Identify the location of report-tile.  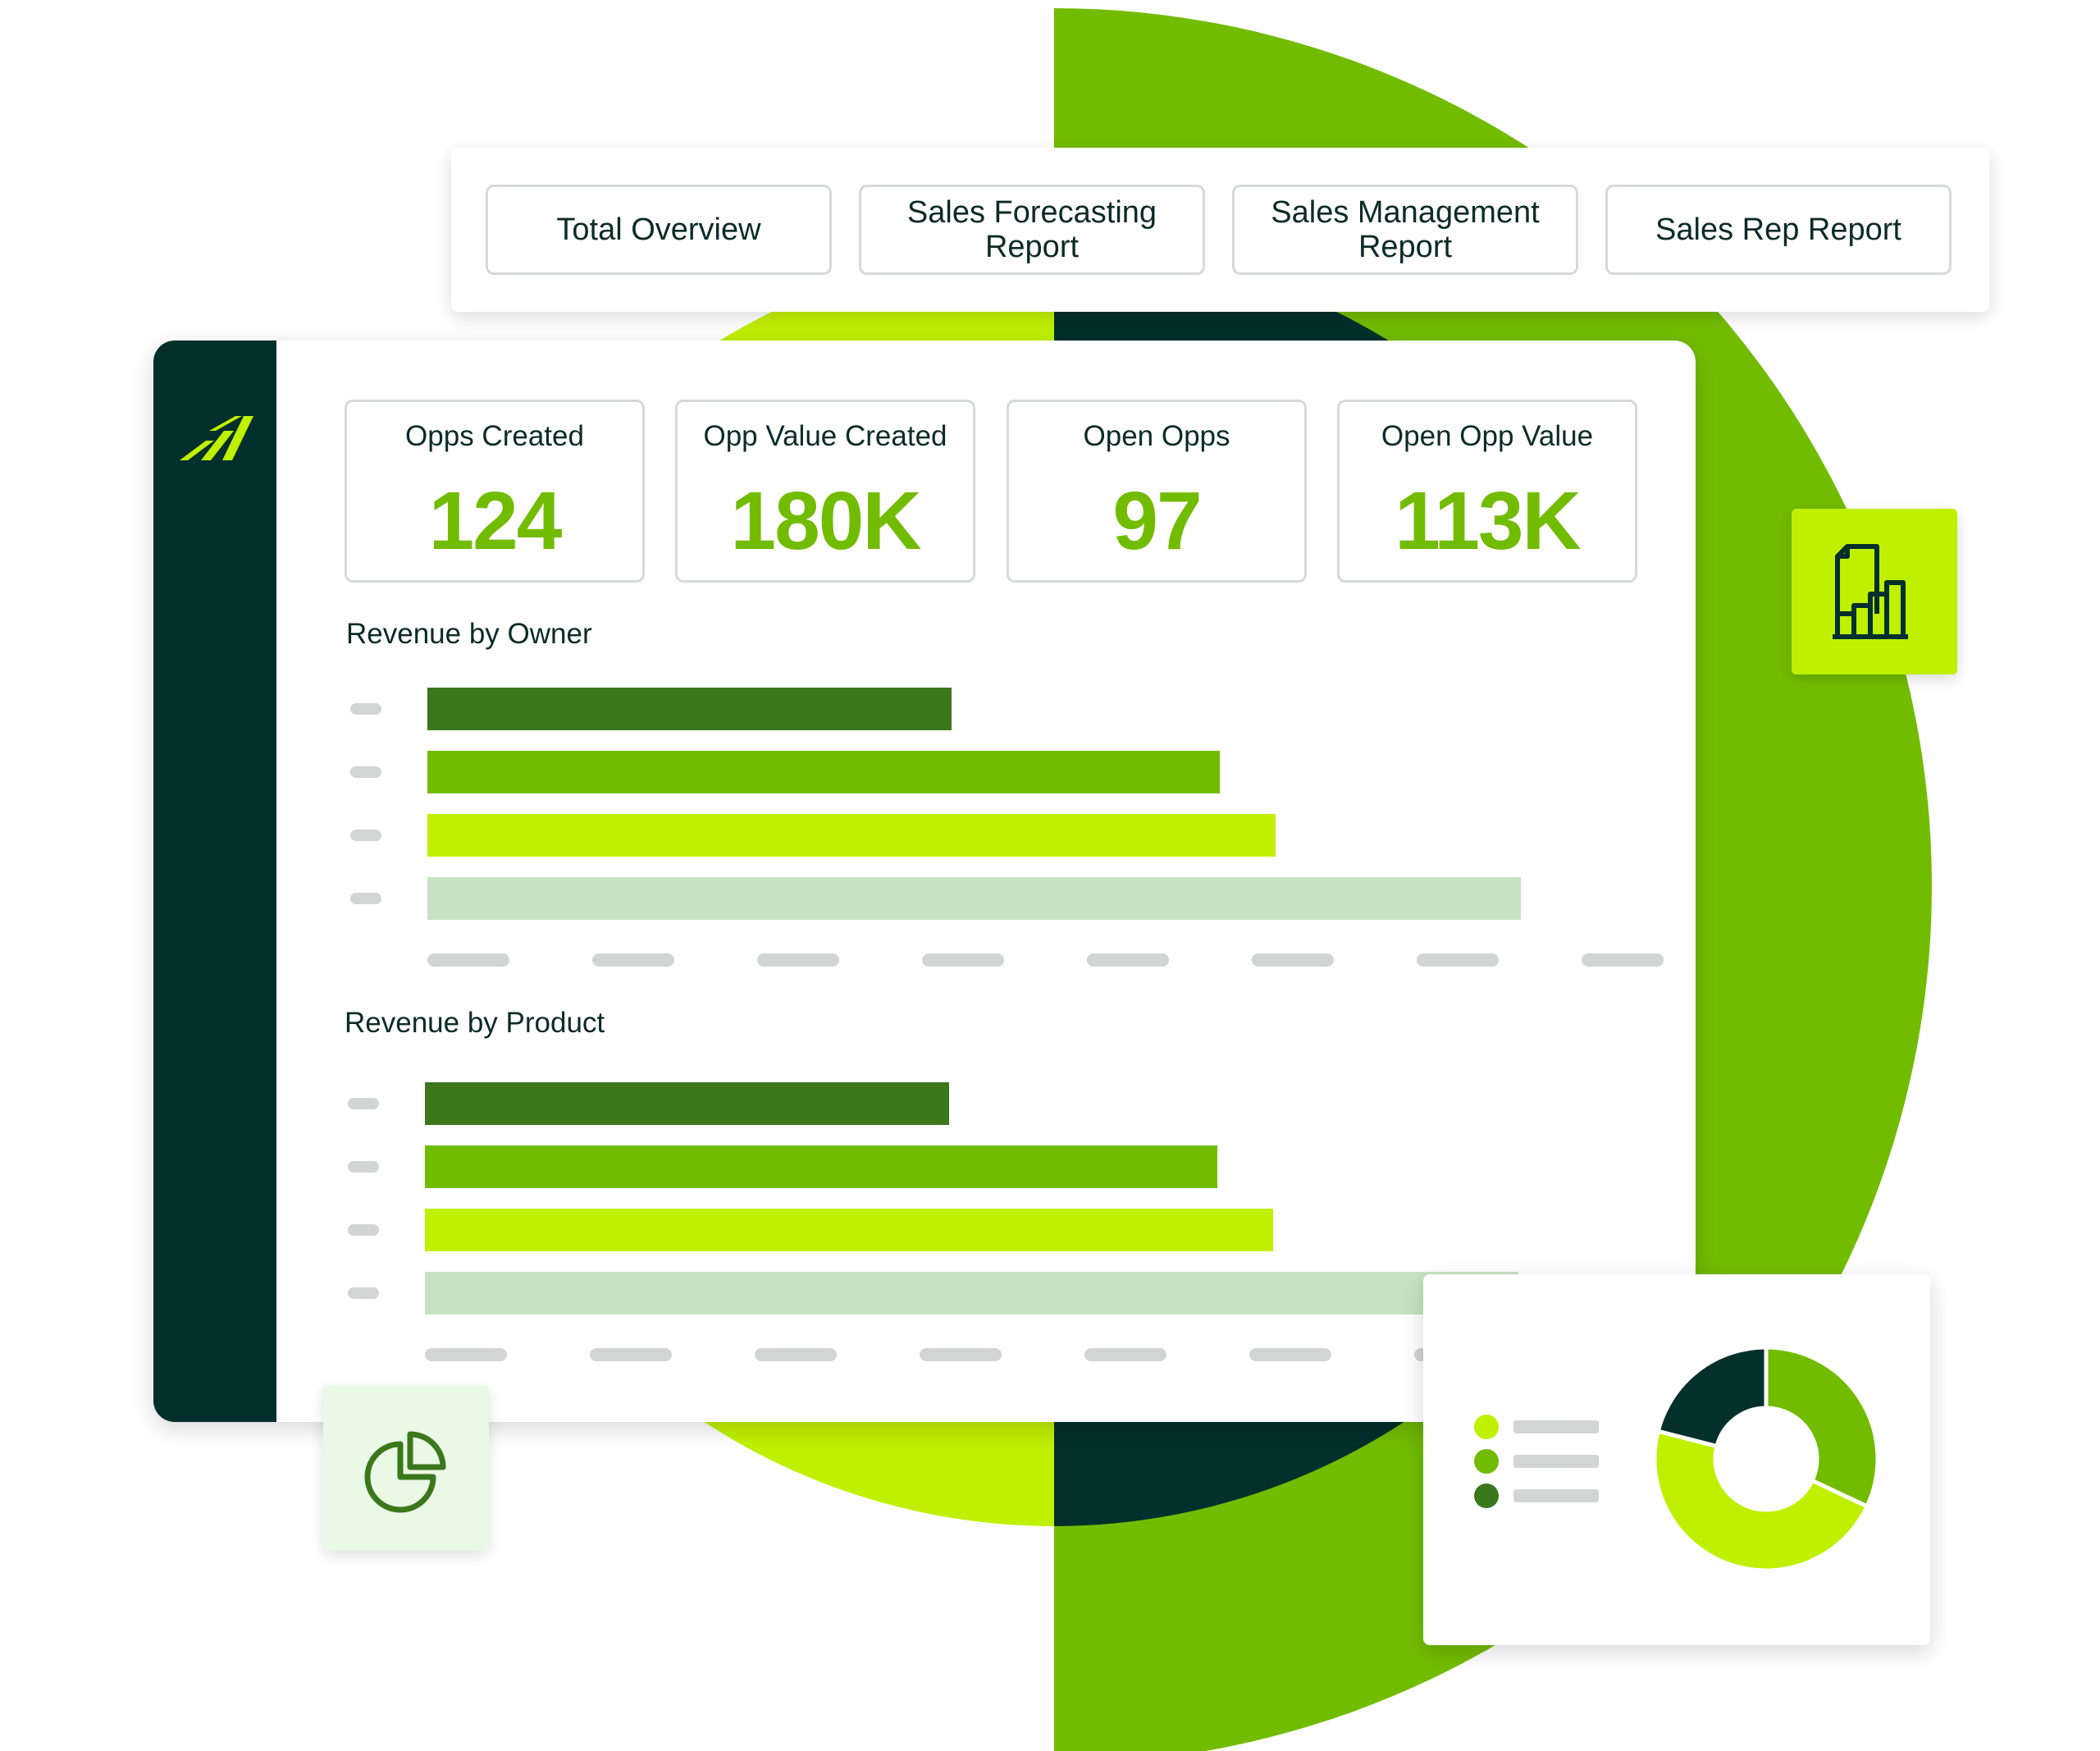
(1875, 591).